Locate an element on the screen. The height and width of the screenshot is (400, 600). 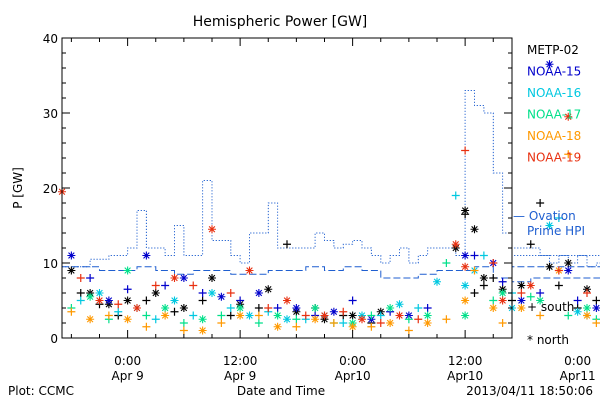
y-tick-label: 30 is located at coordinates (50, 114).